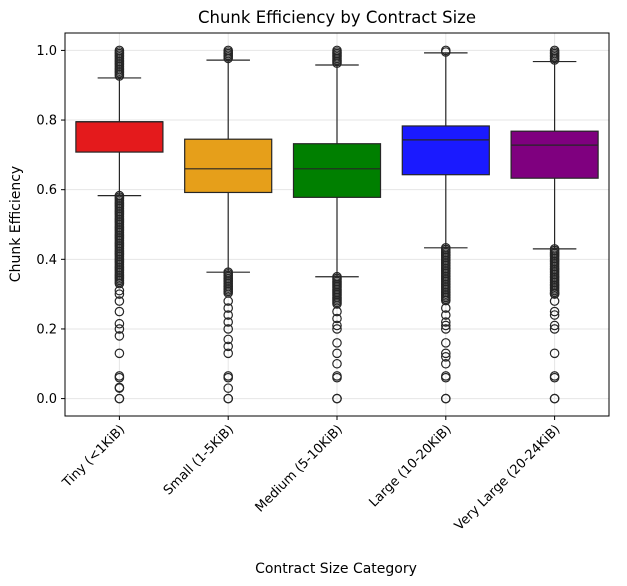  I want to click on y-tick-label: 0.4, so click(46, 260).